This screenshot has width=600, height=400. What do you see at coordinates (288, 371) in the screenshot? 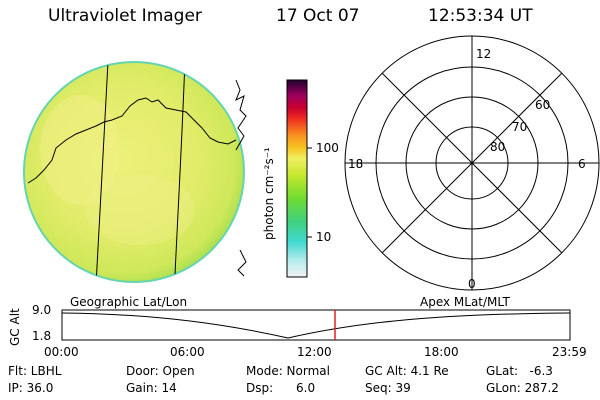
I see `info-mode: Mode: Normal` at bounding box center [288, 371].